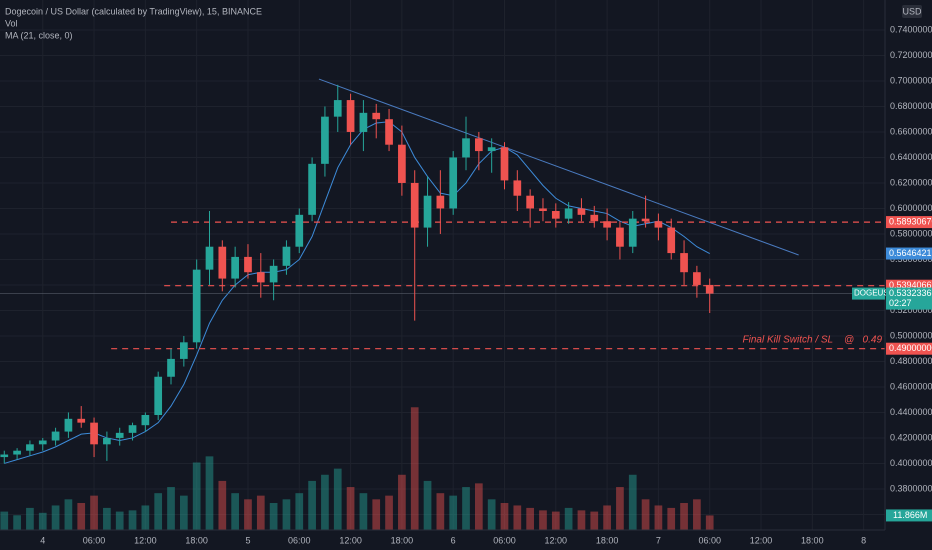 Image resolution: width=932 pixels, height=550 pixels. What do you see at coordinates (42, 540) in the screenshot?
I see `x-tick-label: 4` at bounding box center [42, 540].